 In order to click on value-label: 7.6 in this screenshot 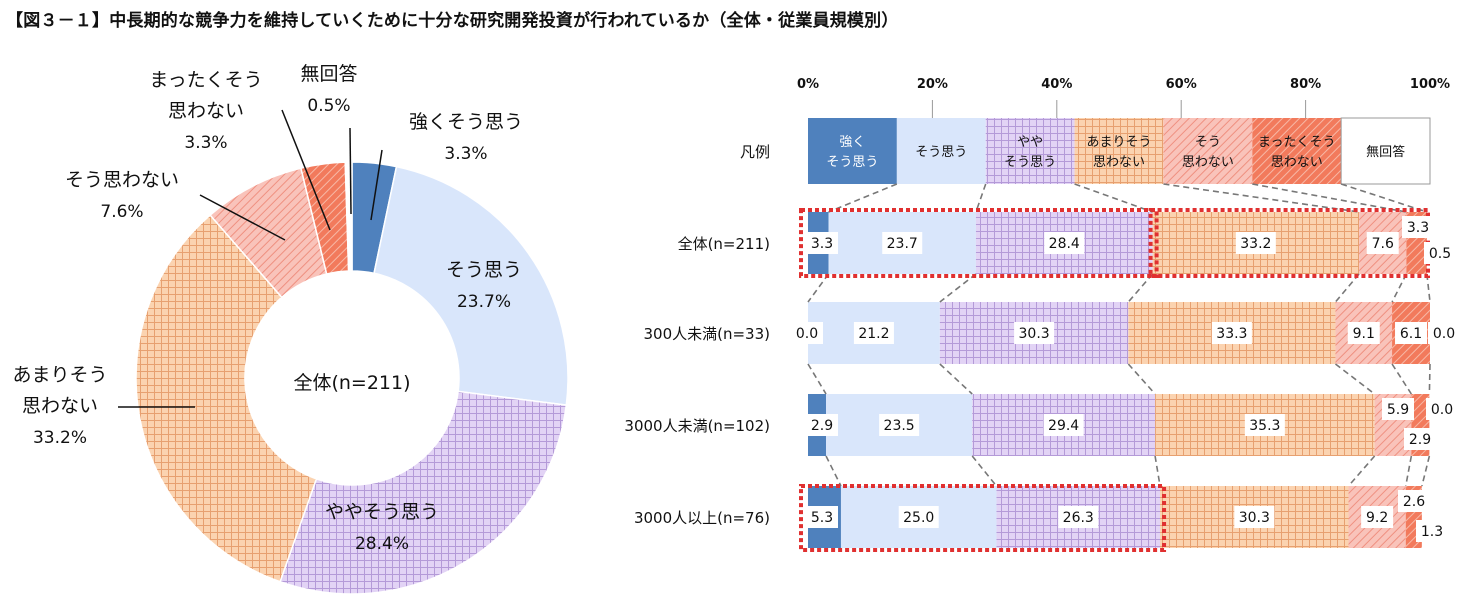, I will do `click(1383, 244)`.